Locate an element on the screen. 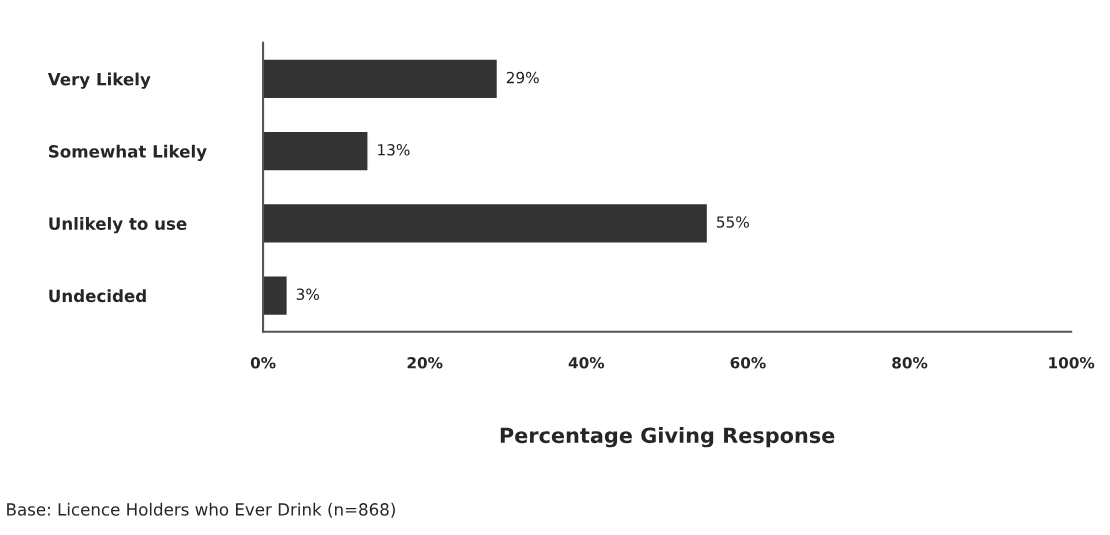  x-axis-title: Percentage Giving Response is located at coordinates (667, 437).